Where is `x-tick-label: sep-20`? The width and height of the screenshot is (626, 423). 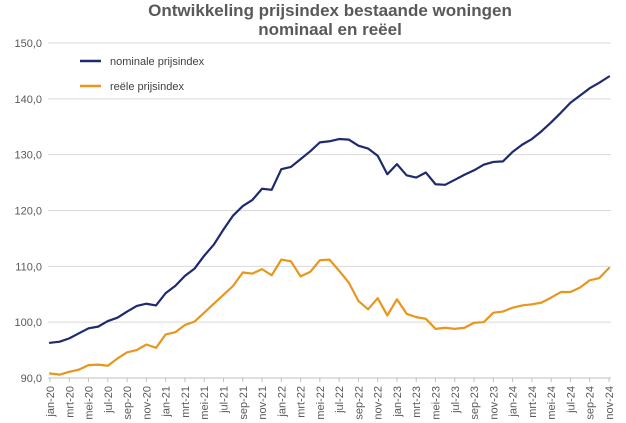
x-tick-label: sep-20 is located at coordinates (128, 403).